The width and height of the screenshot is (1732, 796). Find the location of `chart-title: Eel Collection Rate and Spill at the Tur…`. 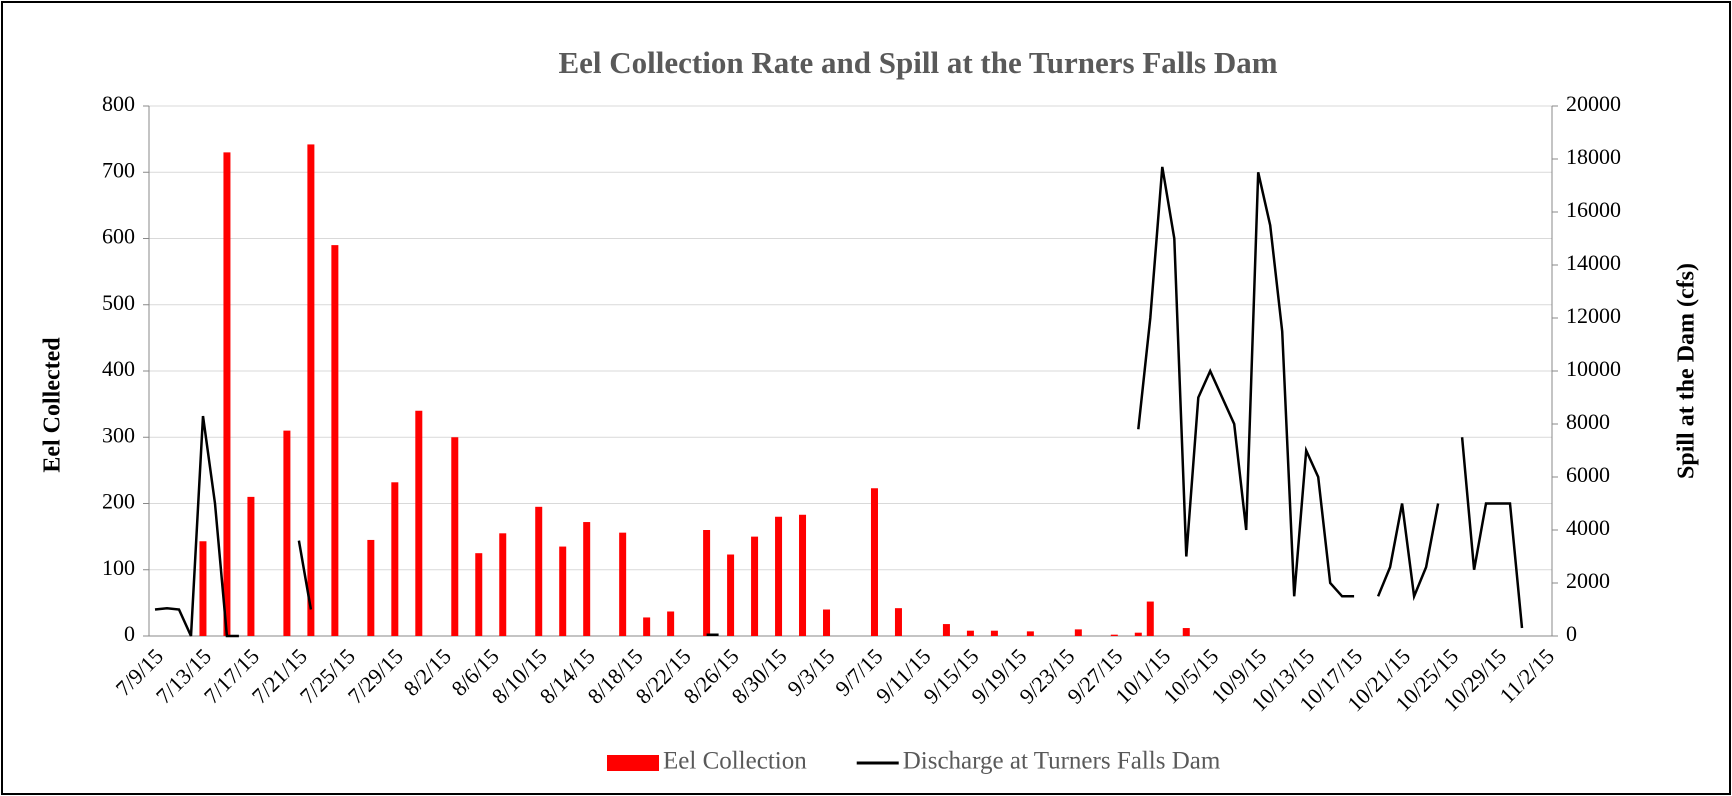

chart-title: Eel Collection Rate and Spill at the Tur… is located at coordinates (917, 62).